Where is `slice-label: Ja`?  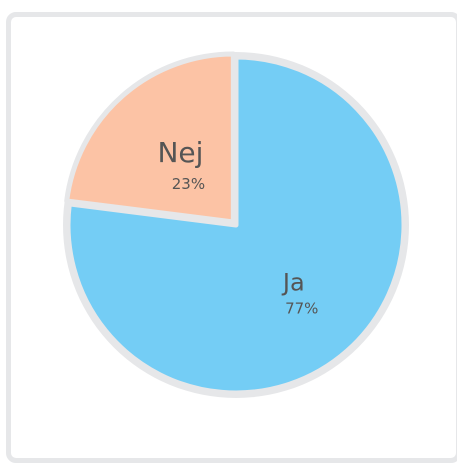 slice-label: Ja is located at coordinates (293, 283).